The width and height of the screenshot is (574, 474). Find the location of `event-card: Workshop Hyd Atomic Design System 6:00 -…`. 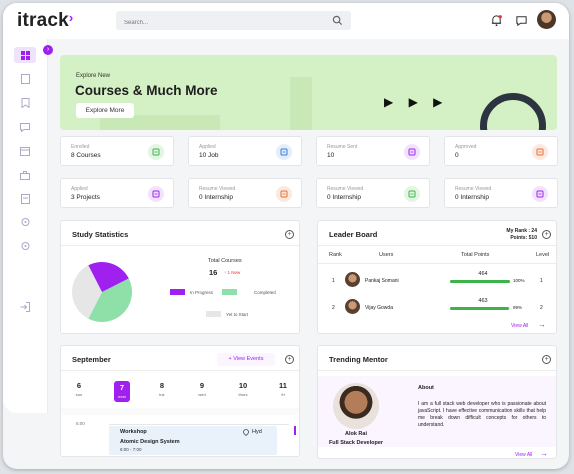

event-card: Workshop Hyd Atomic Design System 6:00 -… is located at coordinates (193, 440).